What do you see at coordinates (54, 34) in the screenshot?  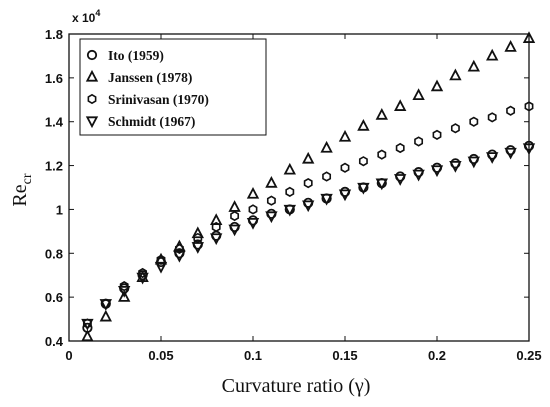 I see `y-tick-label: 1.8` at bounding box center [54, 34].